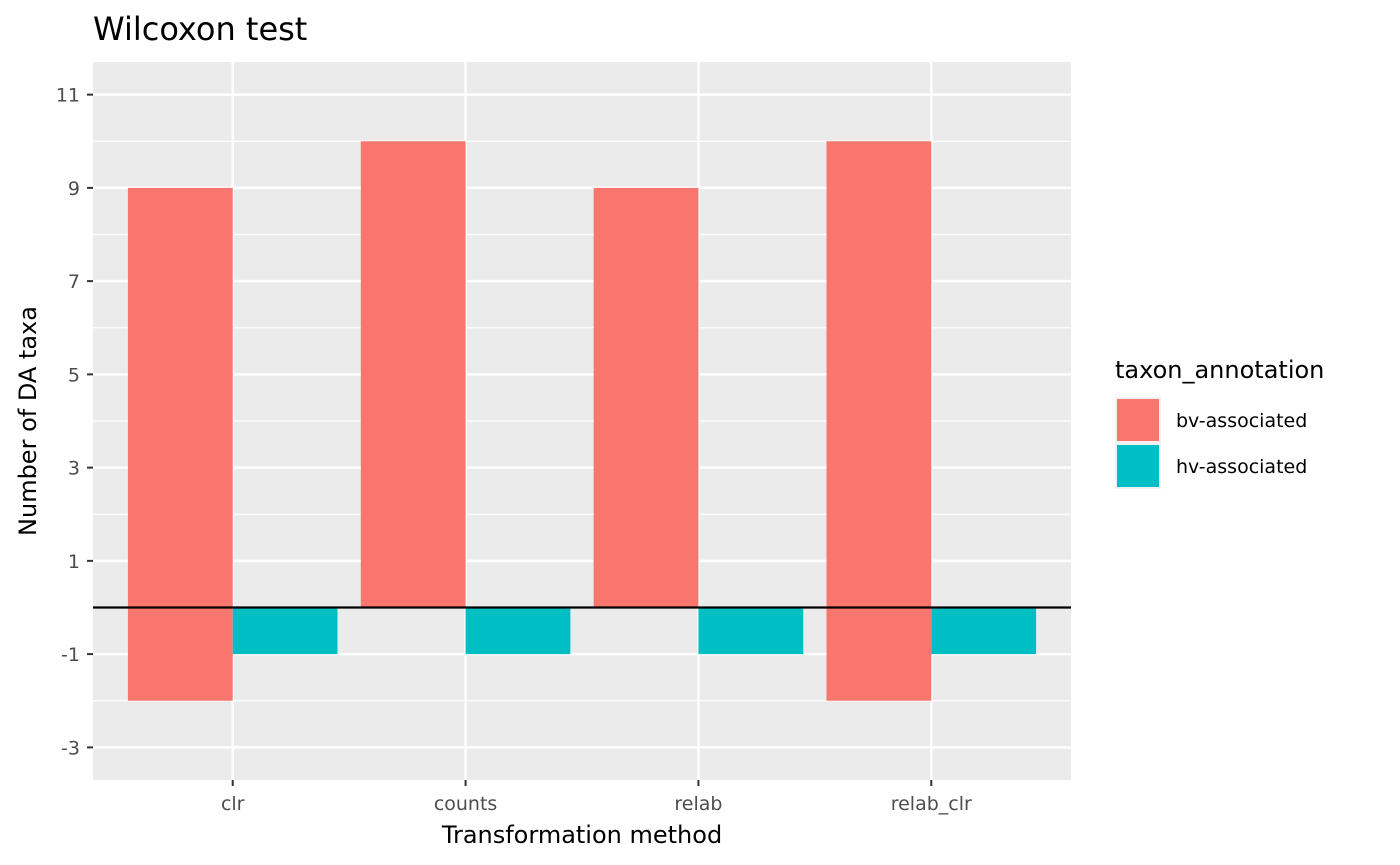 This screenshot has width=1400, height=865. What do you see at coordinates (751, 631) in the screenshot?
I see `bar-hv-associated-relab-negative` at bounding box center [751, 631].